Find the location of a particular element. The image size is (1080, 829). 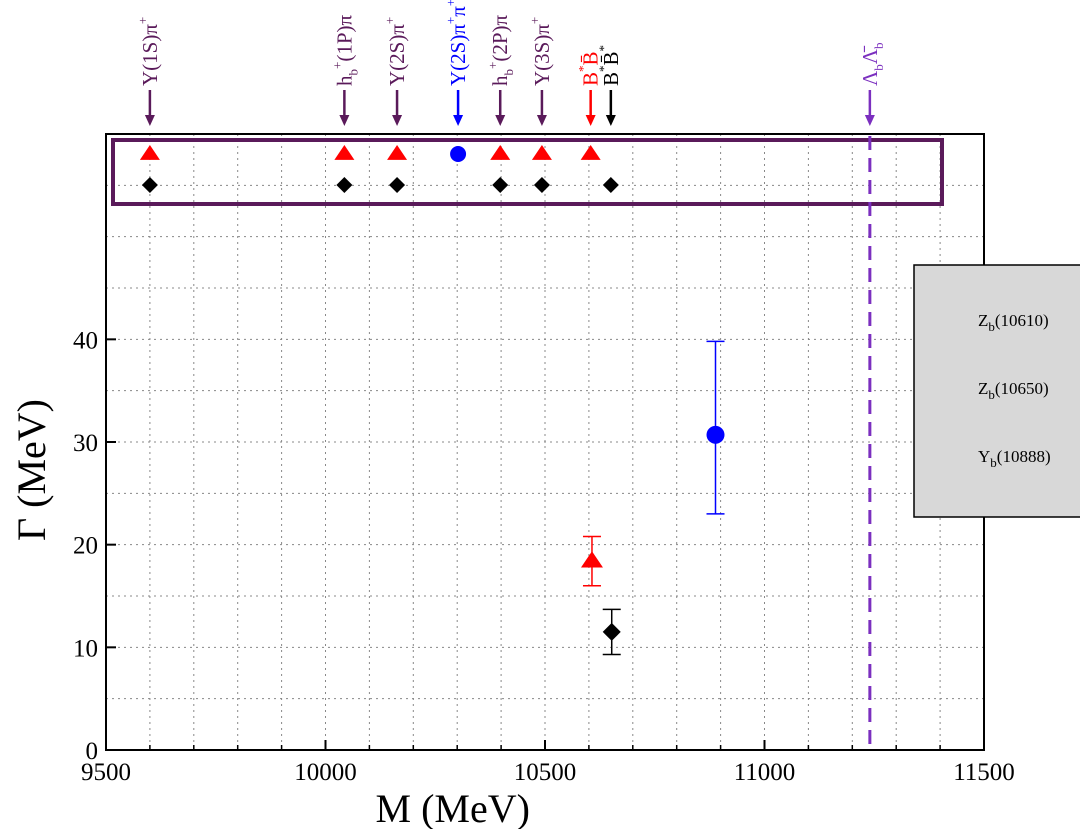

annotation-label: hb+(2P)π is located at coordinates (500, 50).